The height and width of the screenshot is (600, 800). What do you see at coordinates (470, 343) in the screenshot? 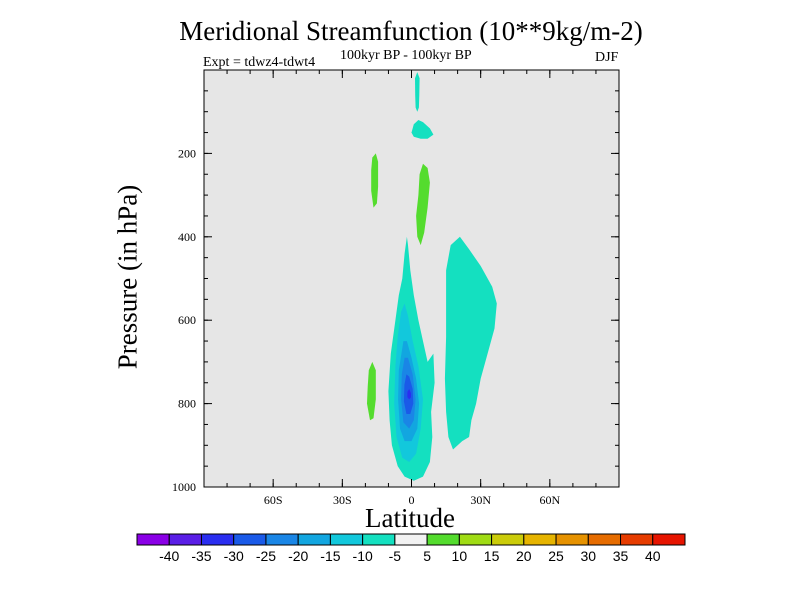
I see `contour-region-nh-cell` at bounding box center [470, 343].